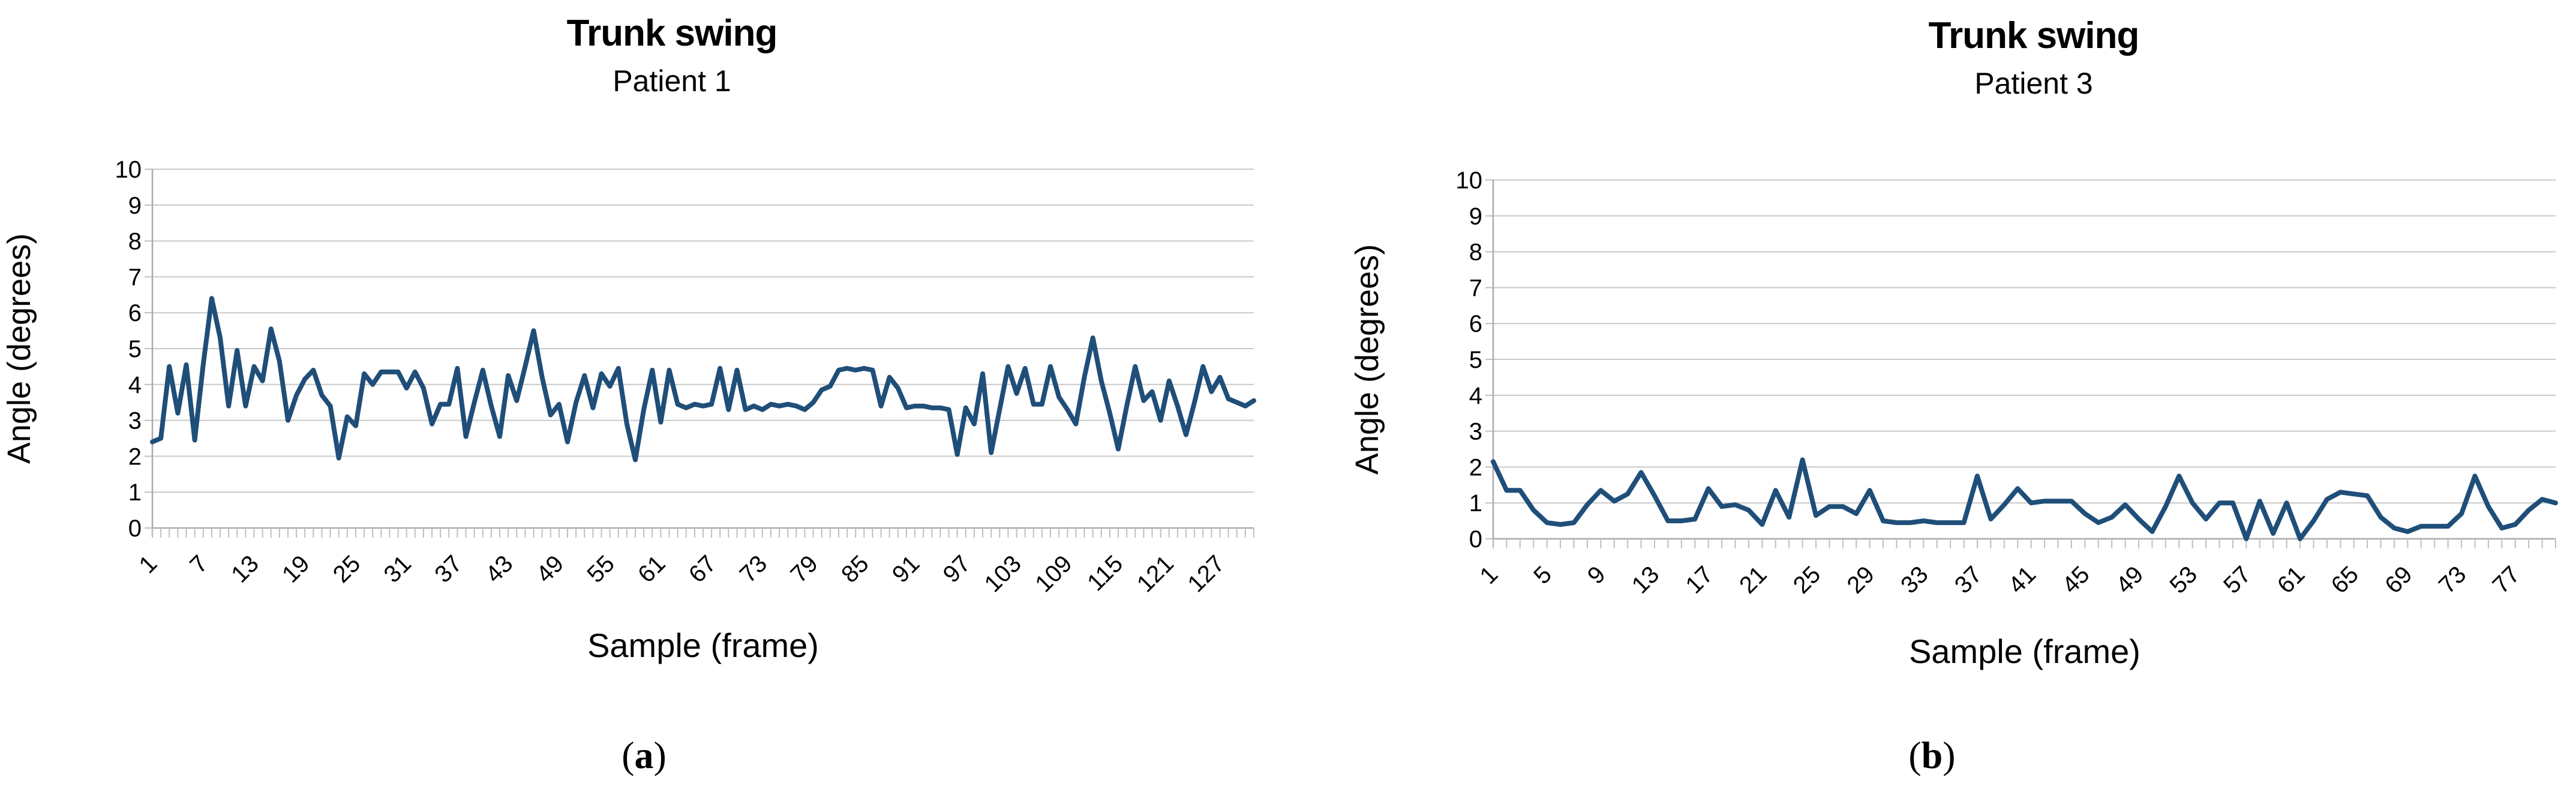 This screenshot has height=804, width=2576. What do you see at coordinates (199, 564) in the screenshot?
I see `x-tick-label: 7` at bounding box center [199, 564].